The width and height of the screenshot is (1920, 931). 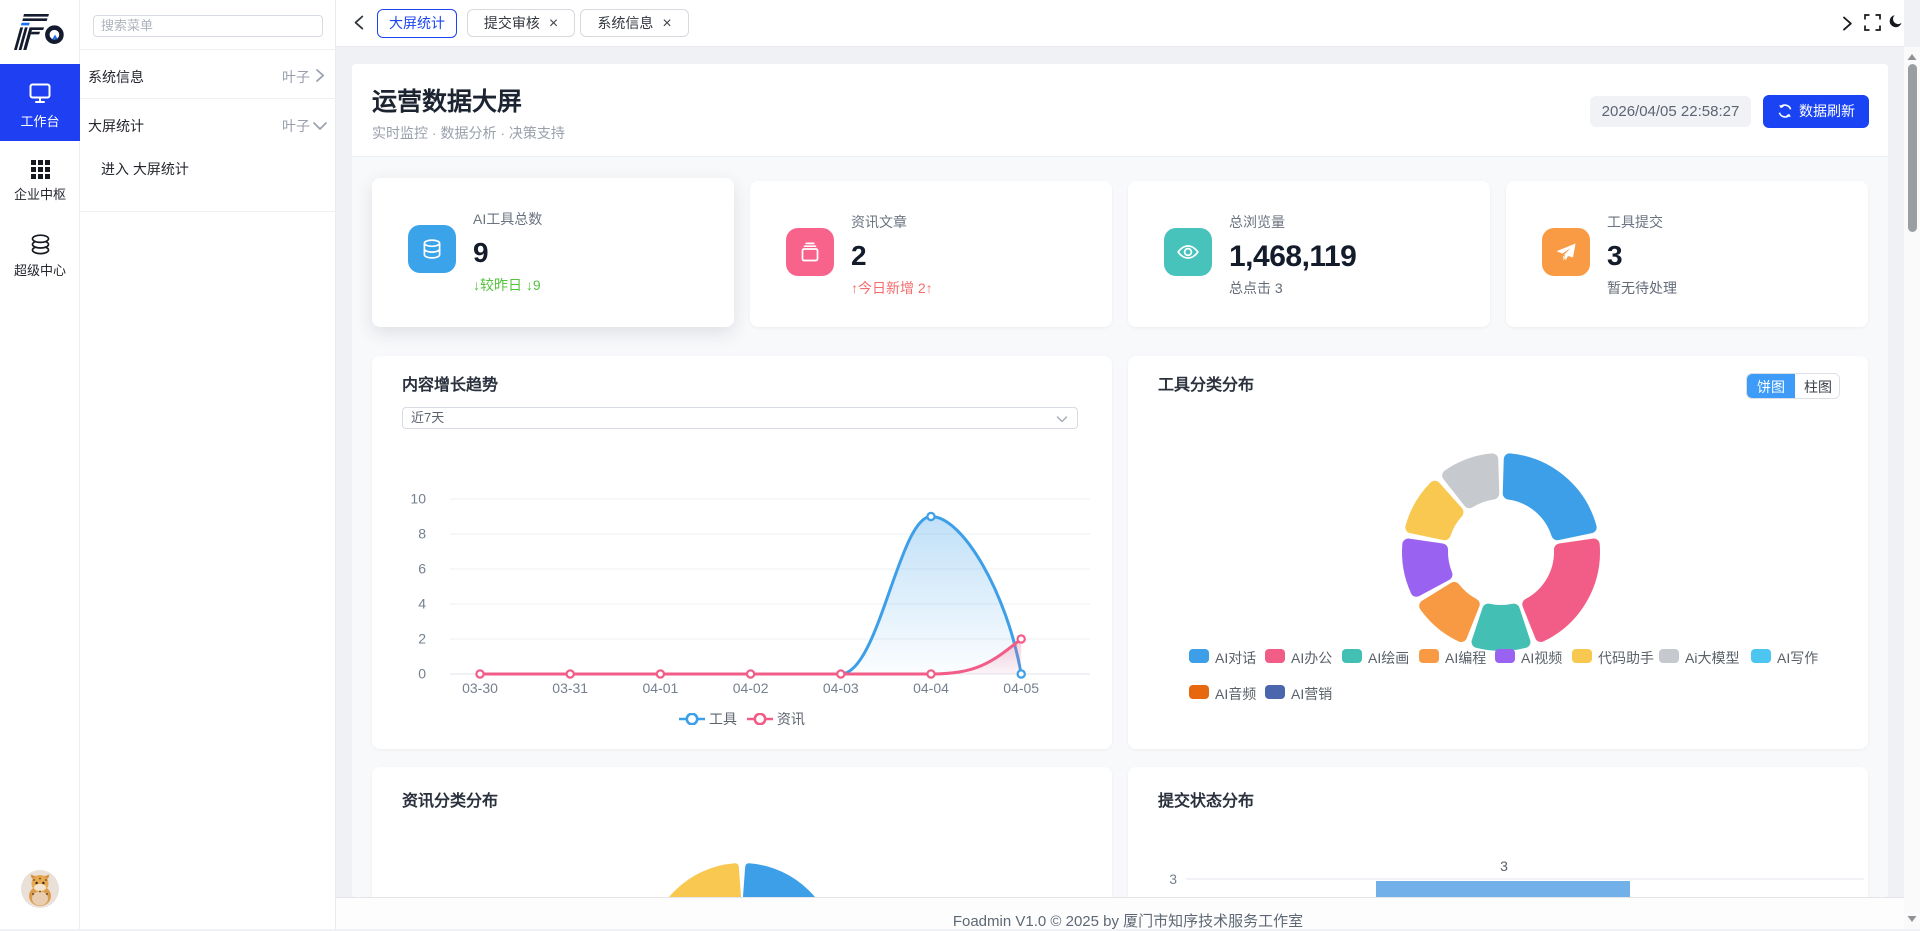 I want to click on svg-text: 6, so click(x=422, y=569).